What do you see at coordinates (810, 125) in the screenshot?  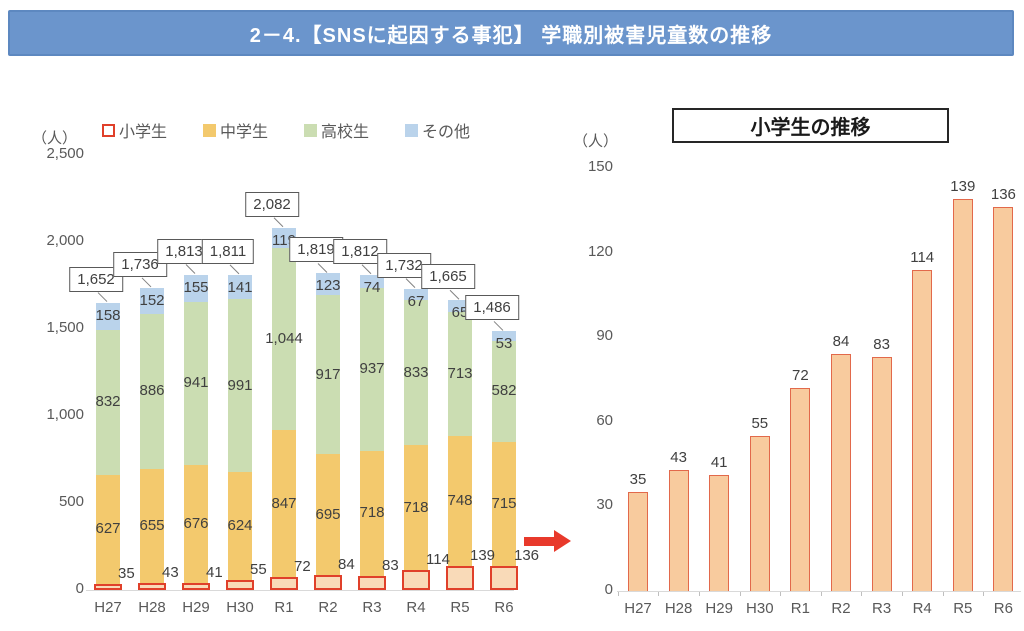 I see `sub-chart-title-box: 小学生の推移` at bounding box center [810, 125].